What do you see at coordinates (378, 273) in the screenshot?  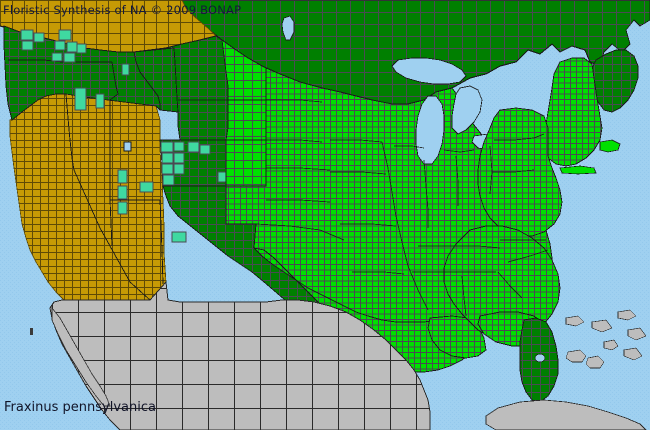 I see `arkansas-louisiana-line` at bounding box center [378, 273].